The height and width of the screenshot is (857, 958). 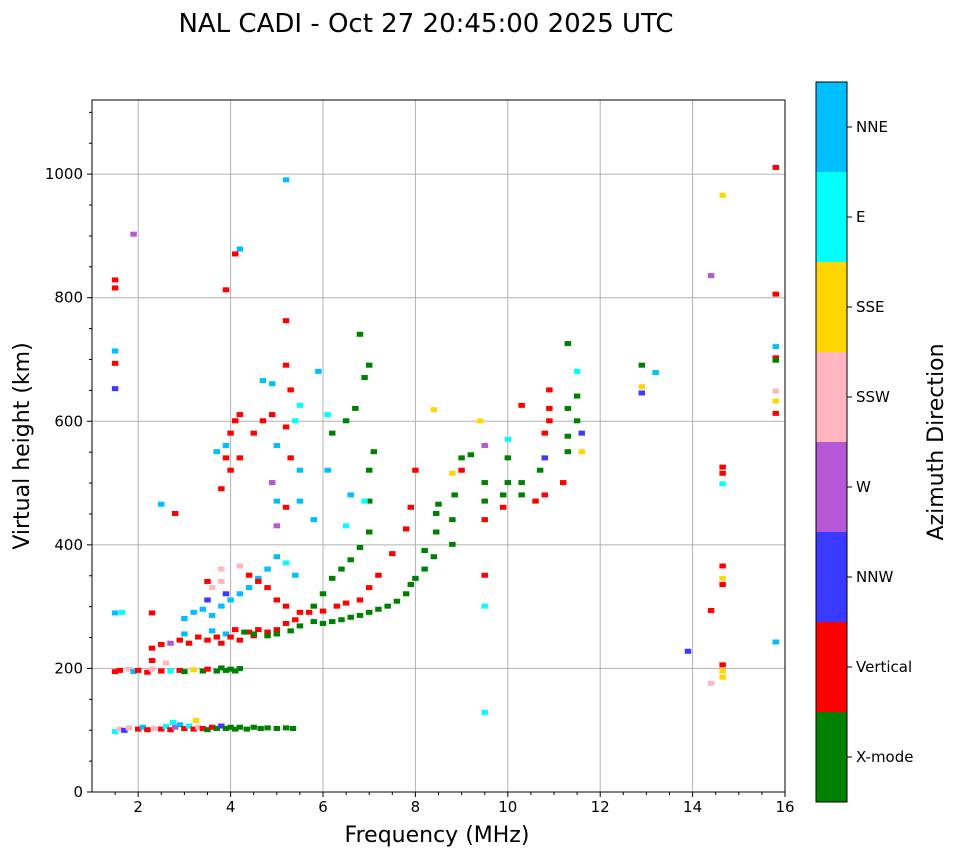 What do you see at coordinates (936, 441) in the screenshot?
I see `colorbar-label: Azimuth Direction` at bounding box center [936, 441].